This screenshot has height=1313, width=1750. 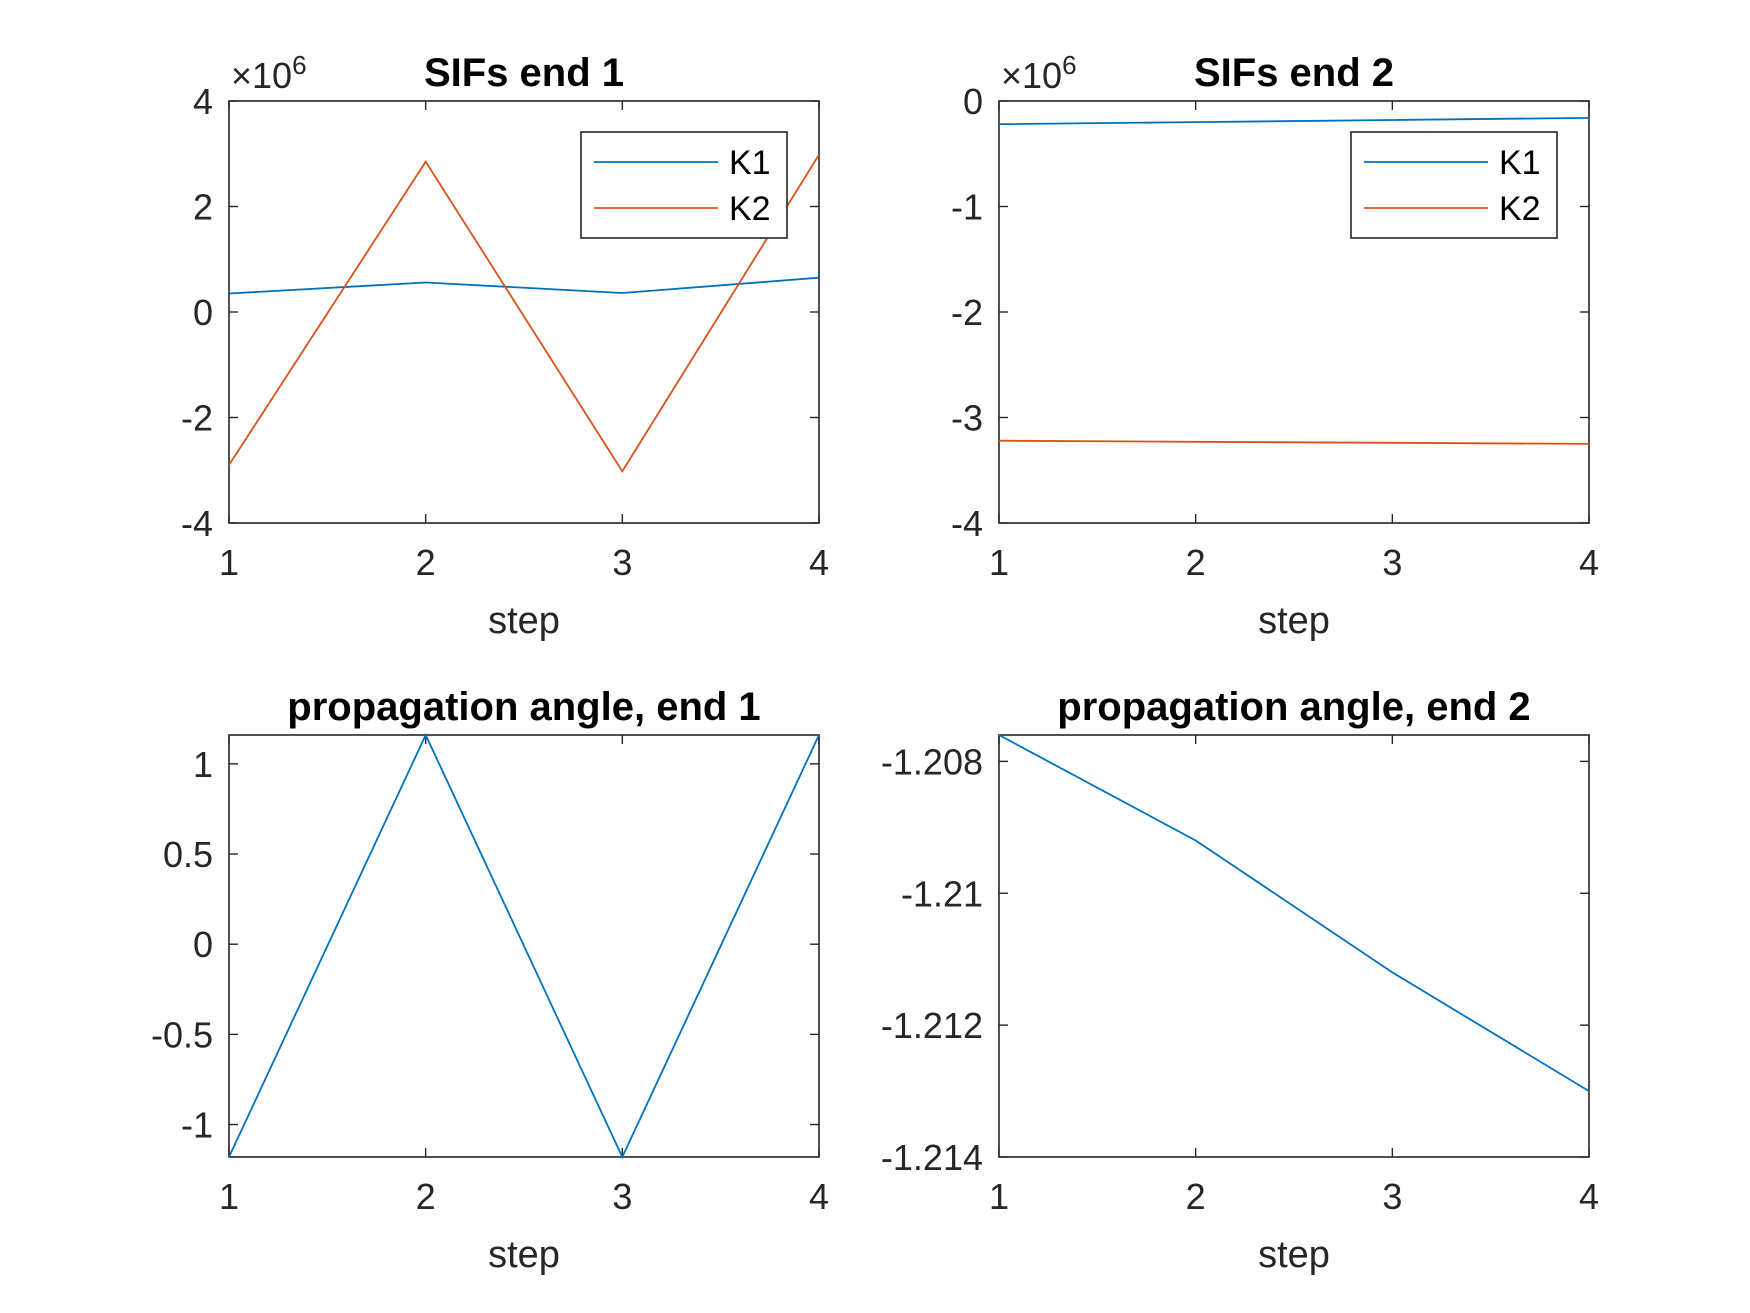 I want to click on y-tick-label: 1, so click(x=203, y=764).